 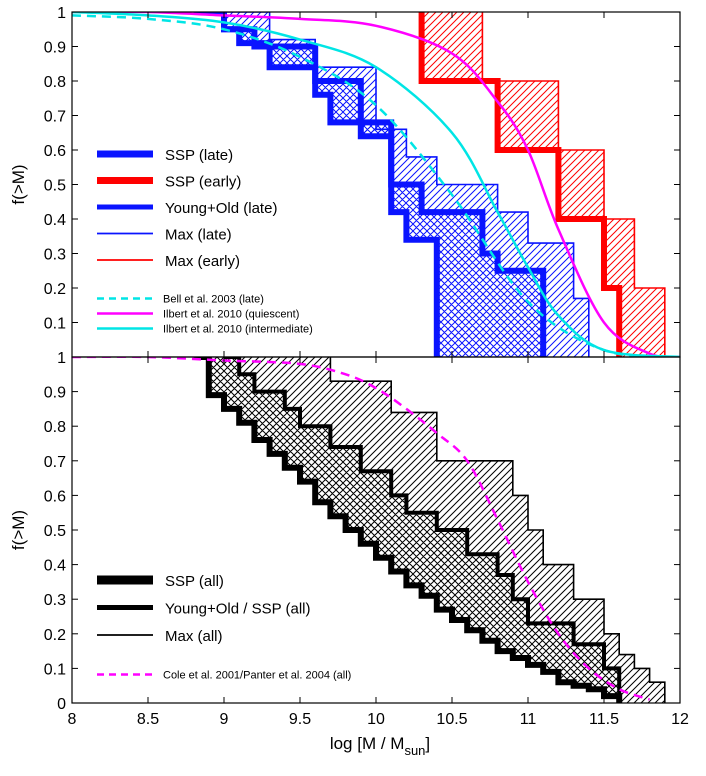 What do you see at coordinates (203, 182) in the screenshot?
I see `top-legend-label-1: SSP (early)` at bounding box center [203, 182].